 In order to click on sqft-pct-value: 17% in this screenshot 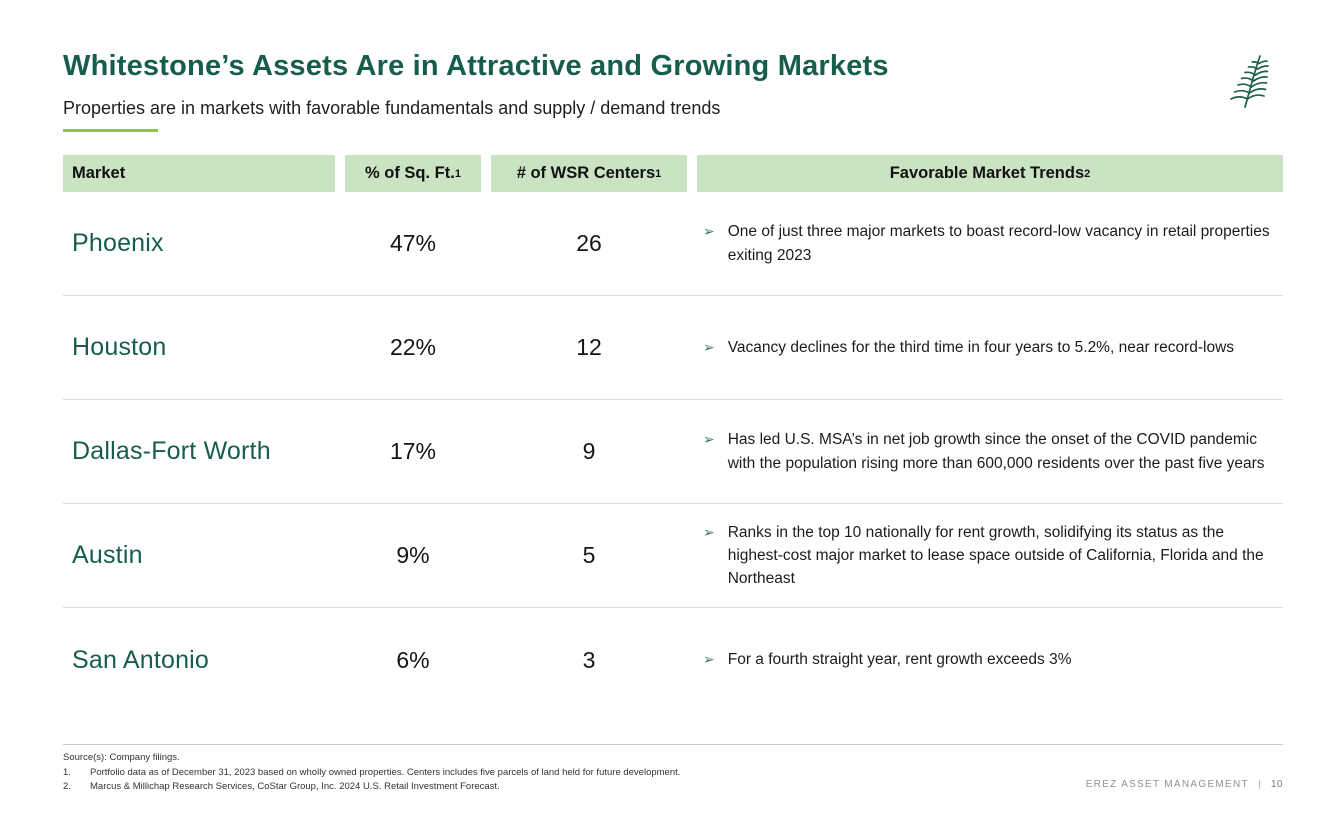, I will do `click(413, 451)`.